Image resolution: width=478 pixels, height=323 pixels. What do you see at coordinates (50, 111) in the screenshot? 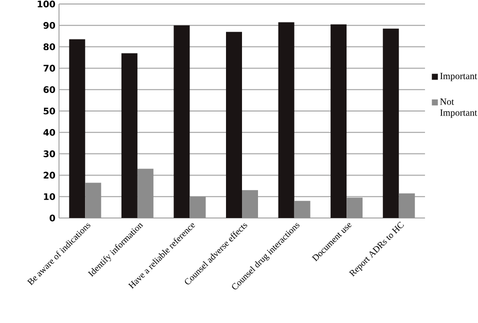
I see `y-tick-label: 50` at bounding box center [50, 111].